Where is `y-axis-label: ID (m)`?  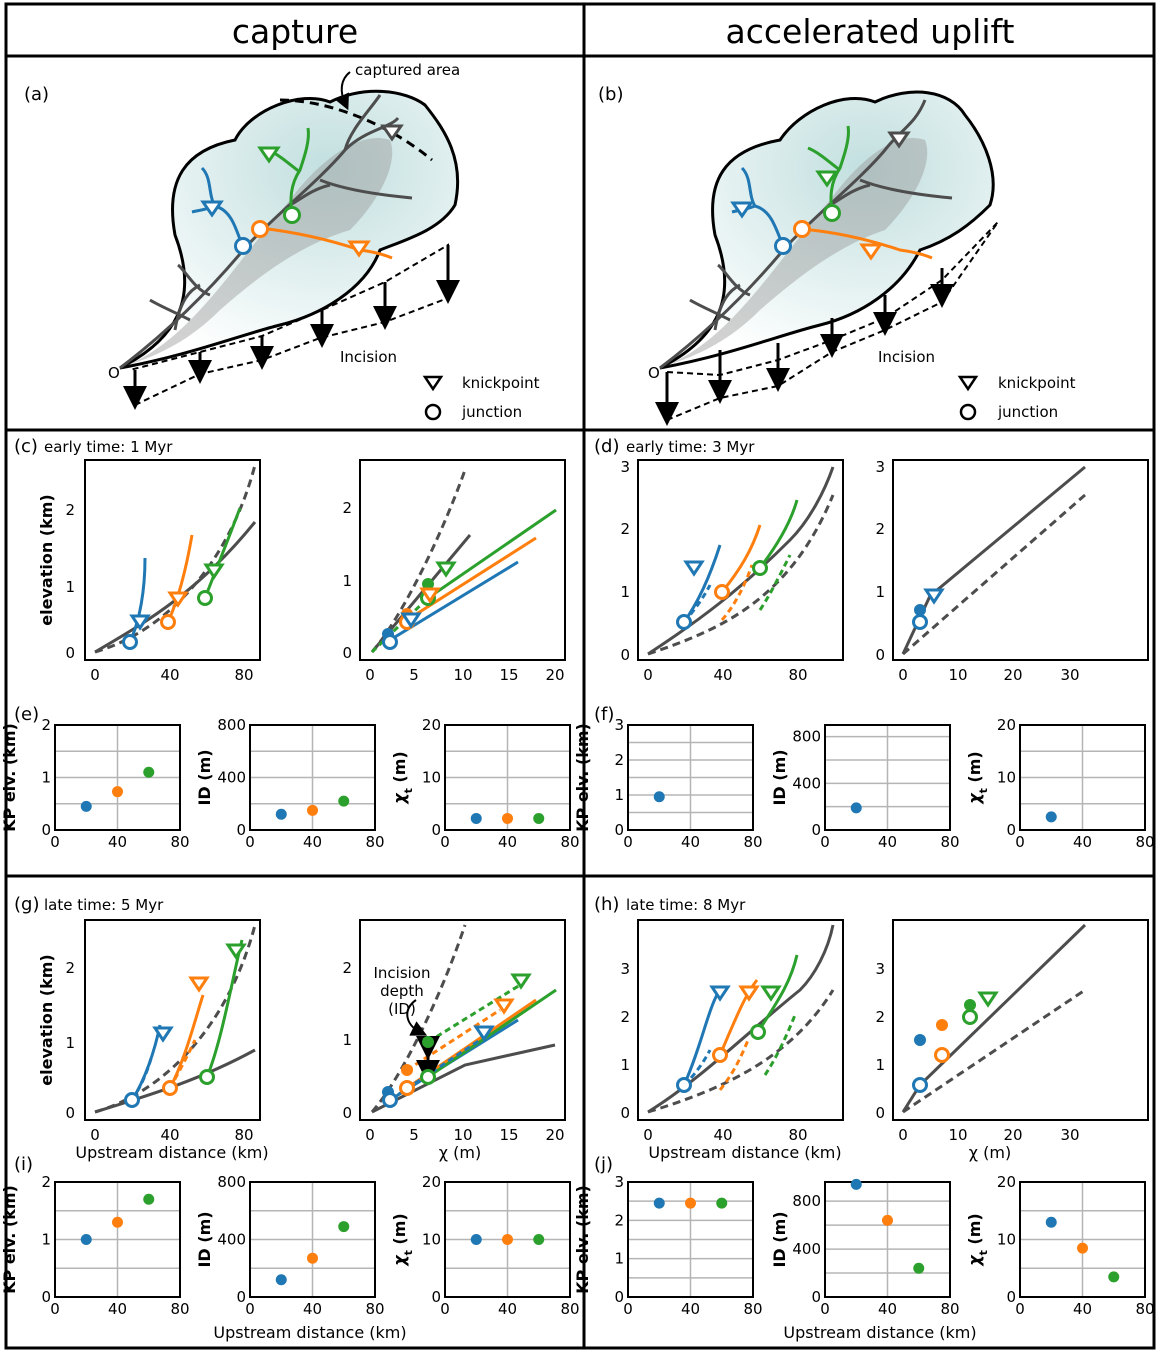
y-axis-label: ID (m) is located at coordinates (779, 777).